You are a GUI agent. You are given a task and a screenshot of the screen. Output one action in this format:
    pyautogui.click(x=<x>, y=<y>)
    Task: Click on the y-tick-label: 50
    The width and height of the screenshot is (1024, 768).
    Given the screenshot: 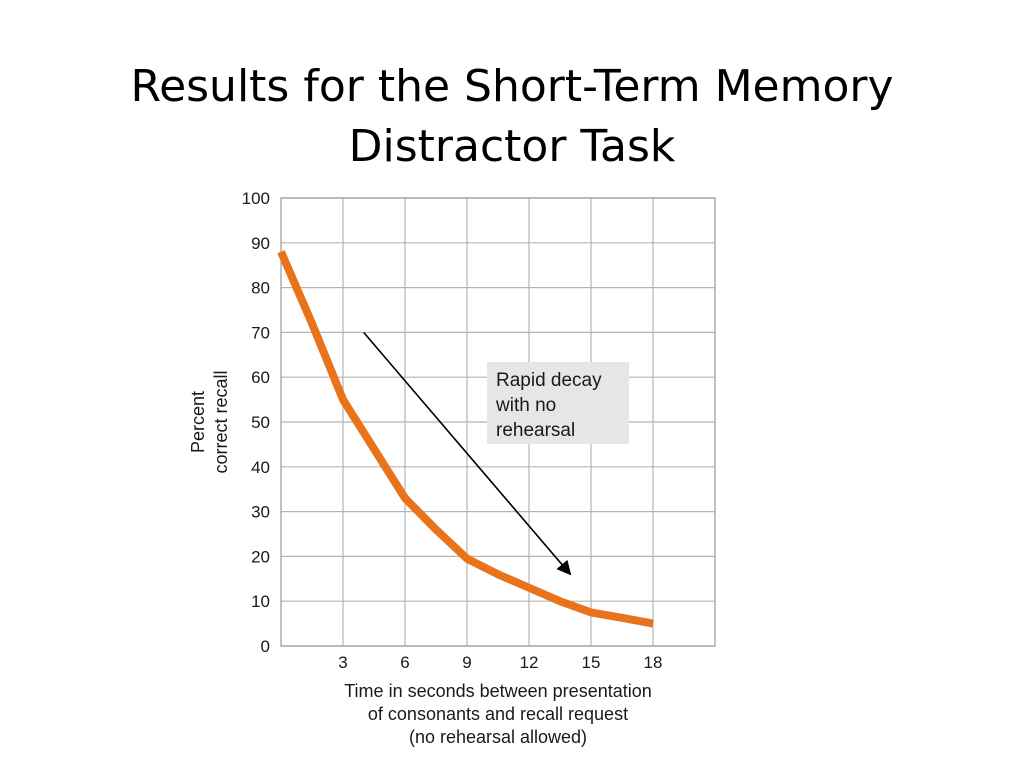 What is the action you would take?
    pyautogui.click(x=260, y=422)
    